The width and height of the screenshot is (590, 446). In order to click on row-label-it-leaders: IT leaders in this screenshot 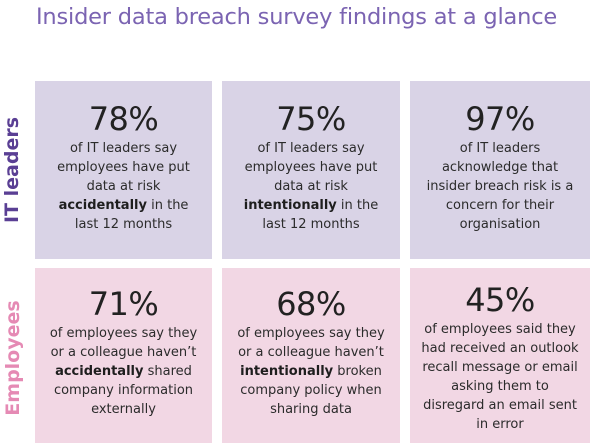, I will do `click(12, 170)`.